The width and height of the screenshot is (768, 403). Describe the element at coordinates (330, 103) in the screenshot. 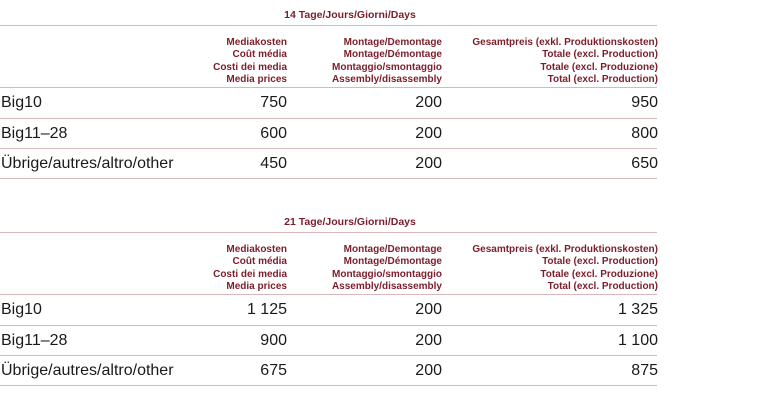

I see `table-row: Big10 750 200 950` at that location.